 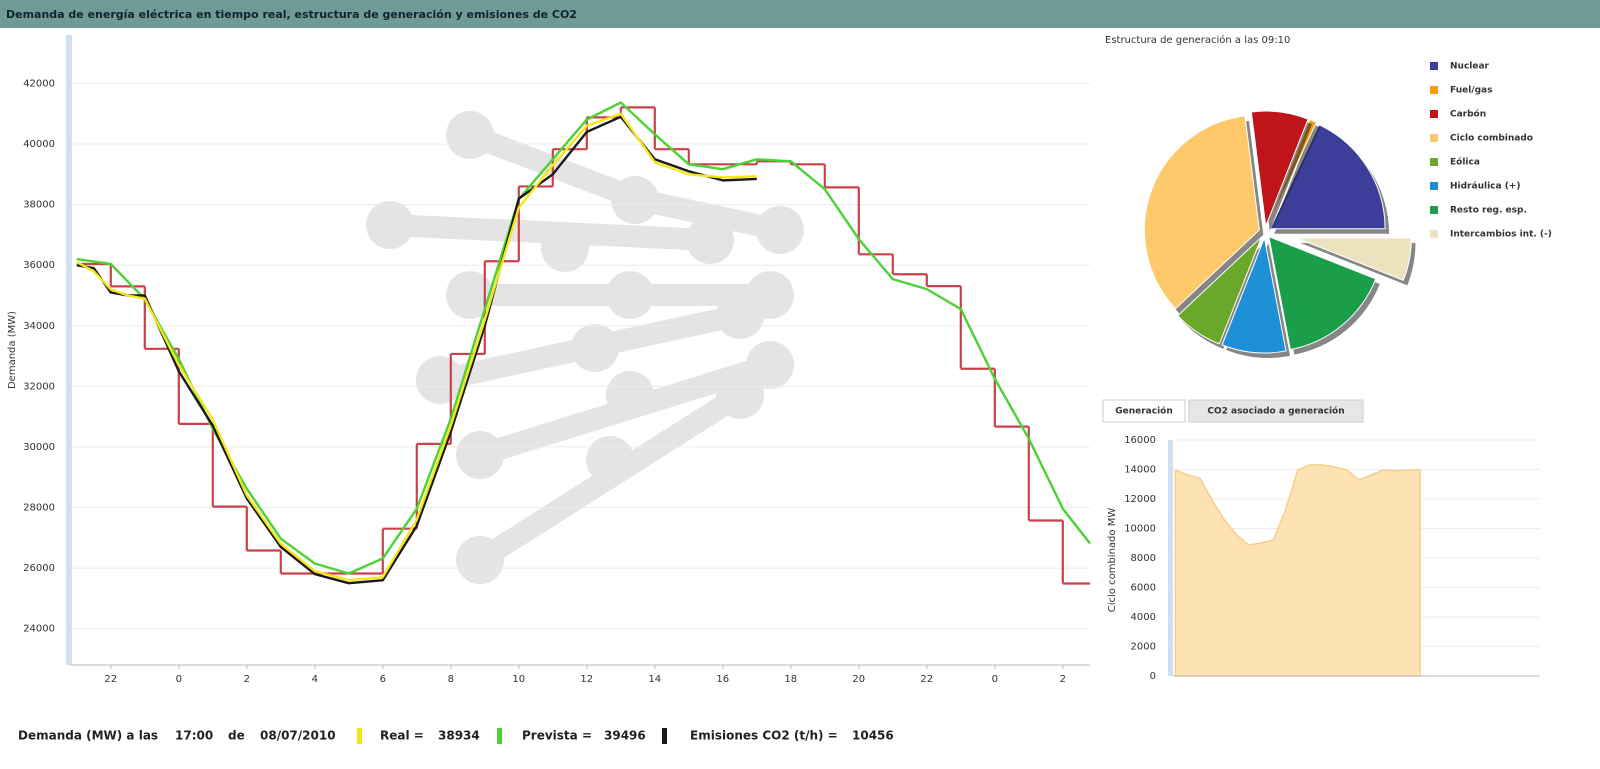 I want to click on y-tick-label: 30000, so click(x=39, y=447).